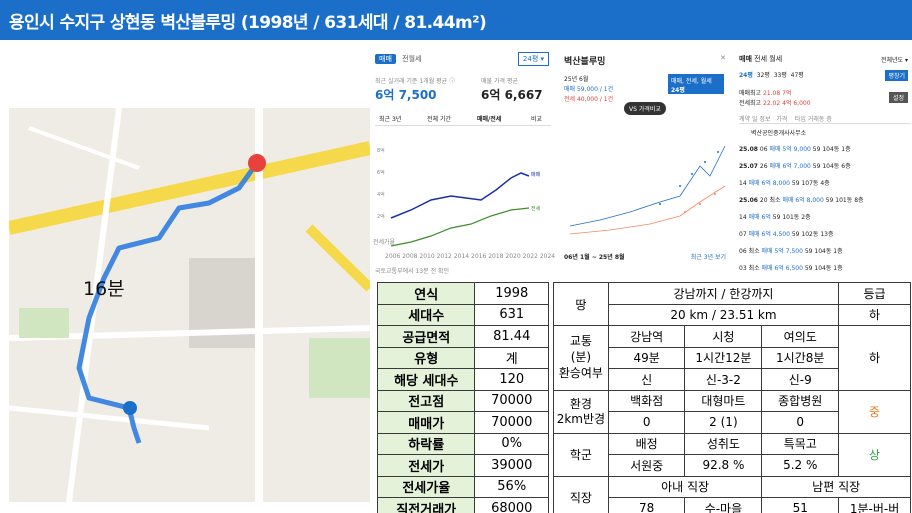 Image resolution: width=912 pixels, height=513 pixels. What do you see at coordinates (898, 97) in the screenshot?
I see `settings-button: 설정` at bounding box center [898, 97].